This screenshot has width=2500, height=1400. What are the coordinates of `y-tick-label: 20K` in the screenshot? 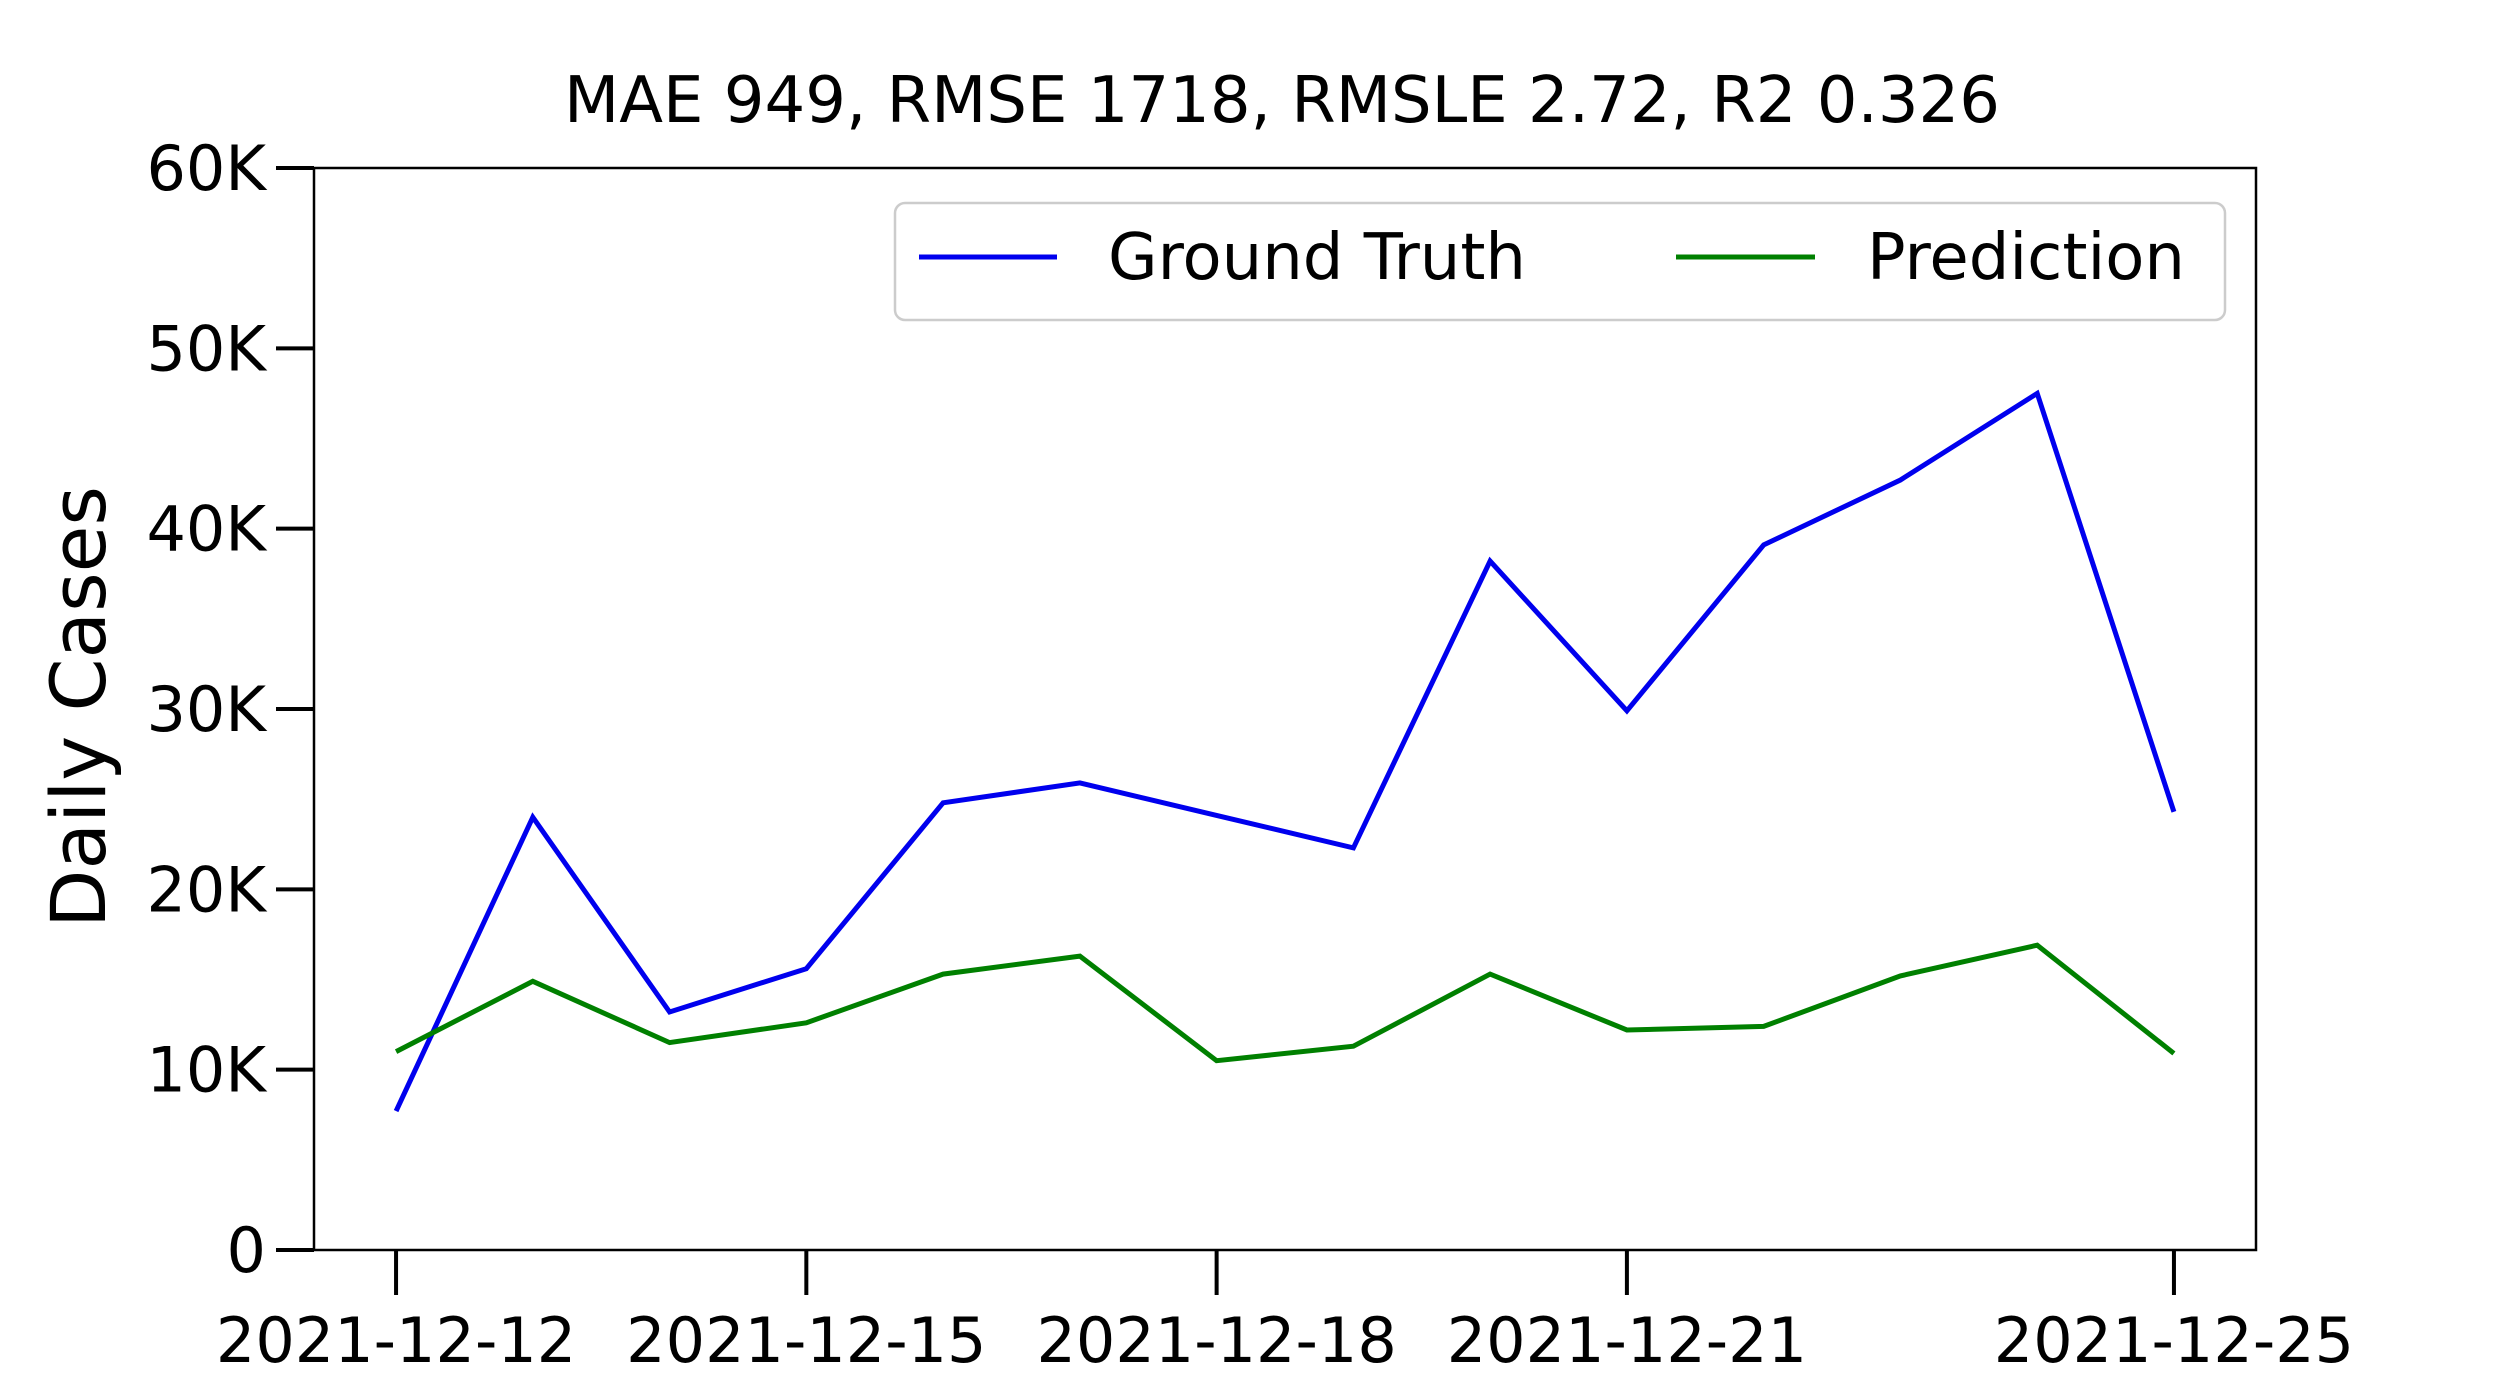 It's located at (206, 889).